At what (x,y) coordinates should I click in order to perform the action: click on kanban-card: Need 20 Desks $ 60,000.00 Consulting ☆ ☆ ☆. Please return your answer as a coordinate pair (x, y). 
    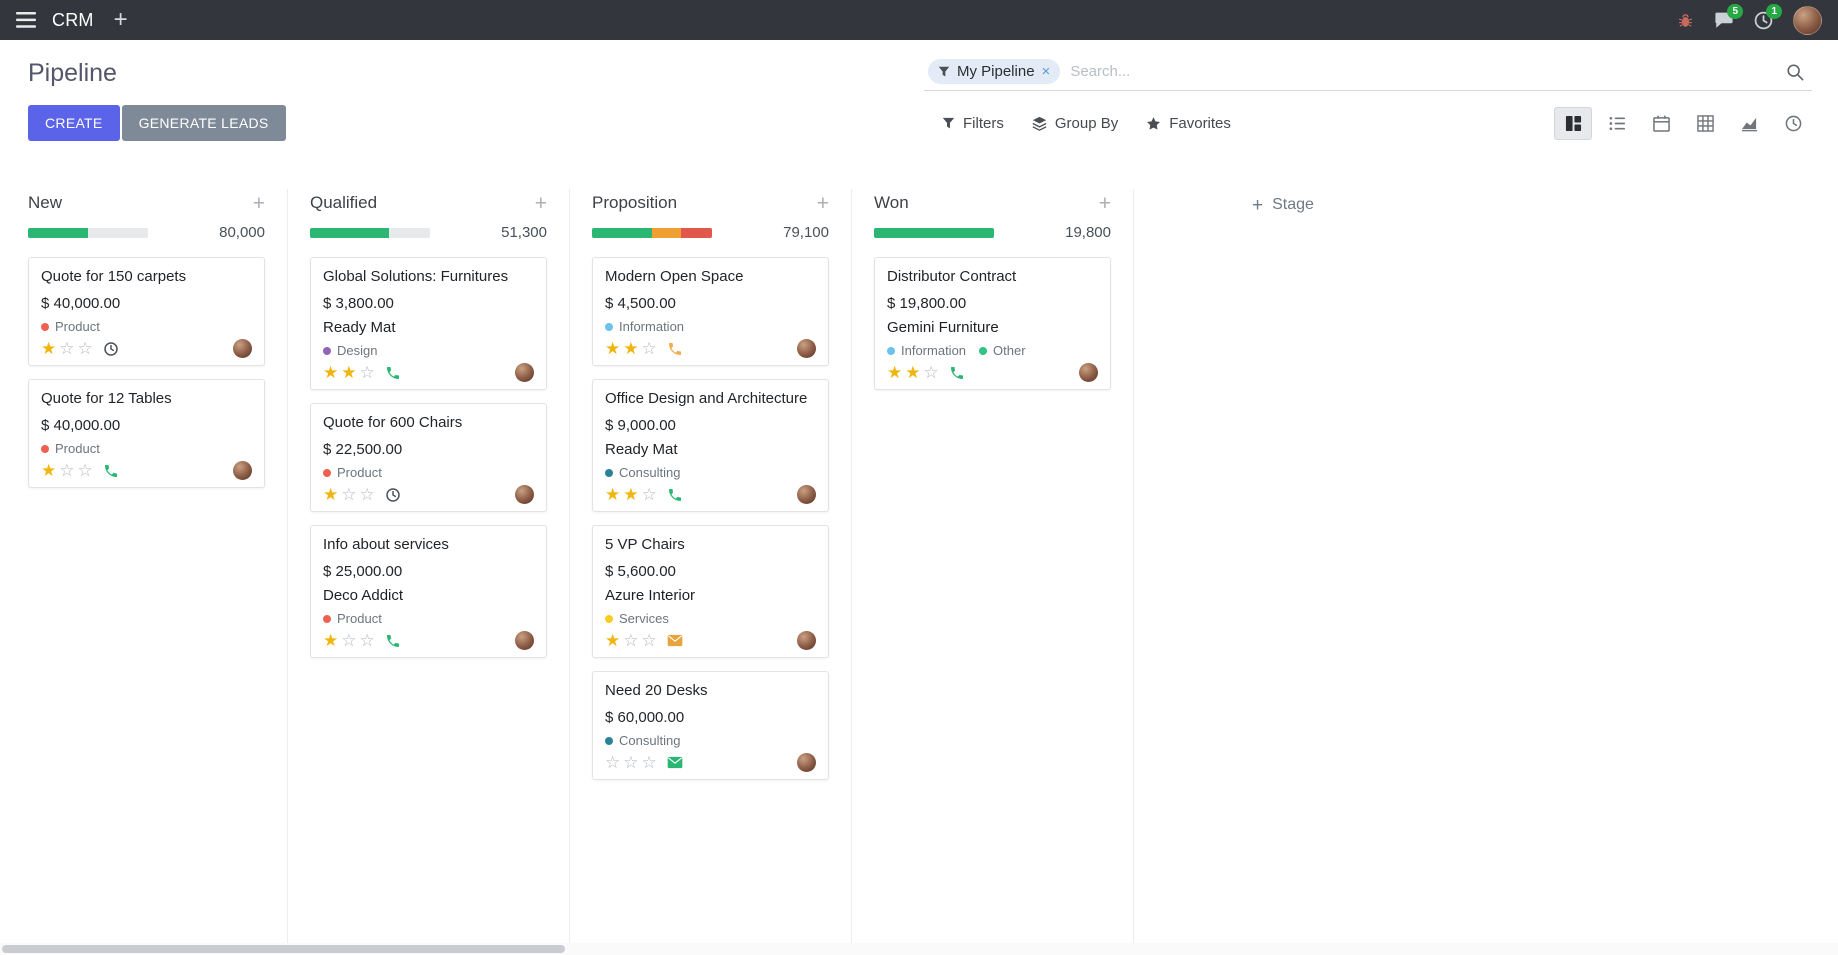
    Looking at the image, I should click on (710, 725).